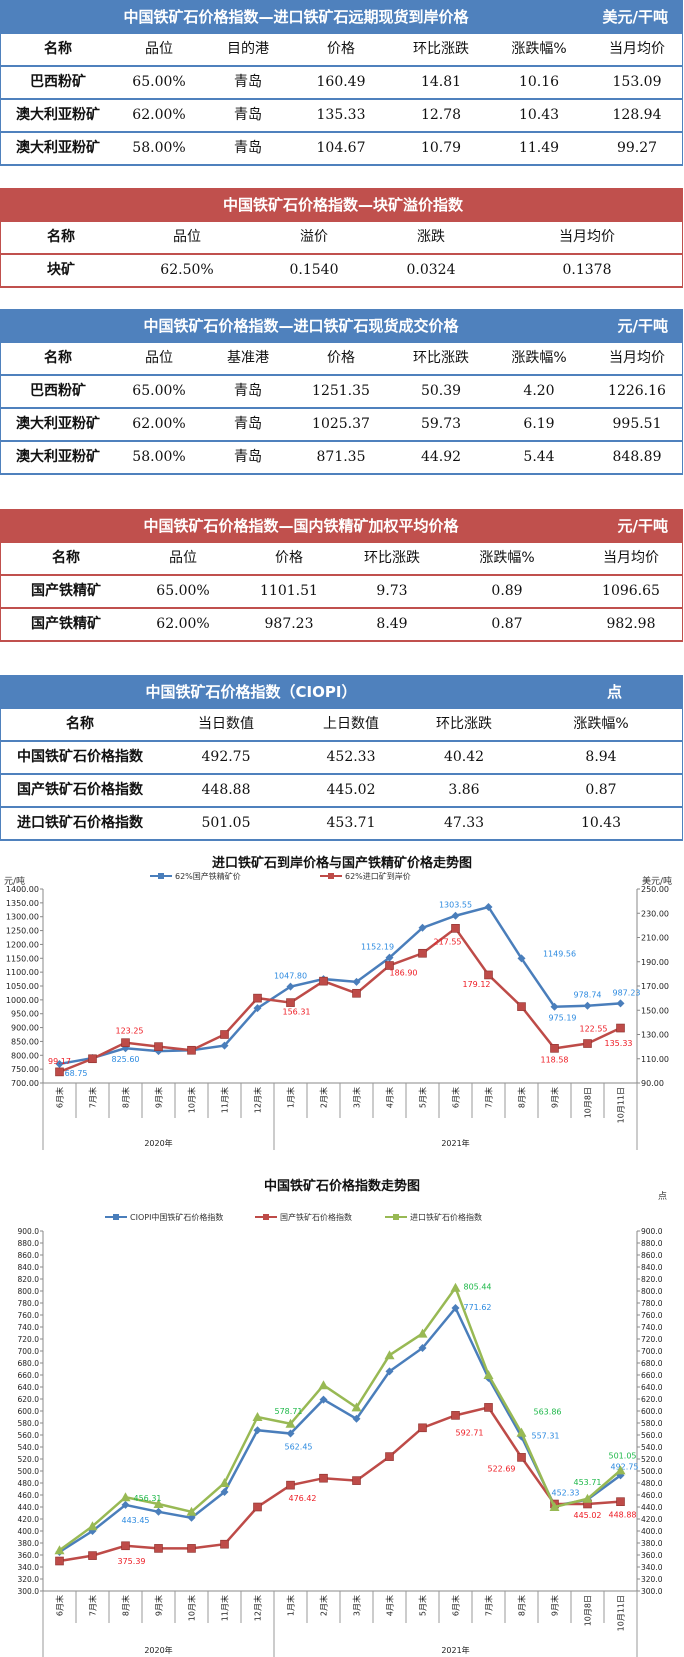  Describe the element at coordinates (341, 457) in the screenshot. I see `table-cell: 871.35` at that location.